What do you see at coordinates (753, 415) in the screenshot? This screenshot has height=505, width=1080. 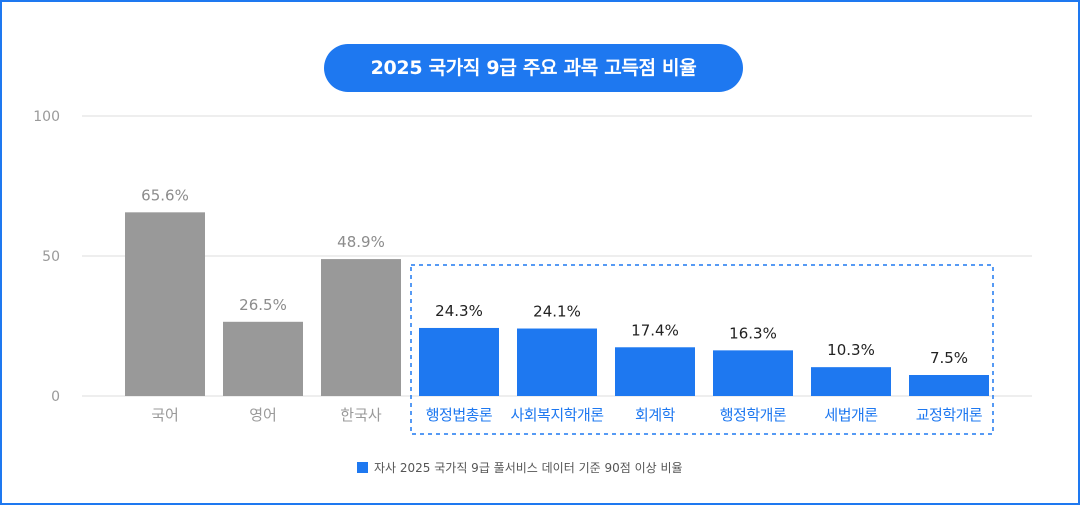 I see `x-tick-label-7: 행정학개론` at bounding box center [753, 415].